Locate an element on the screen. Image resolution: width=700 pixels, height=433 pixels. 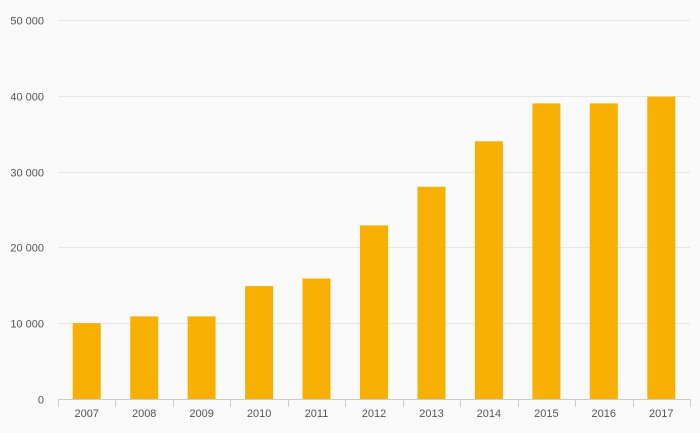
bar-2012 is located at coordinates (374, 312).